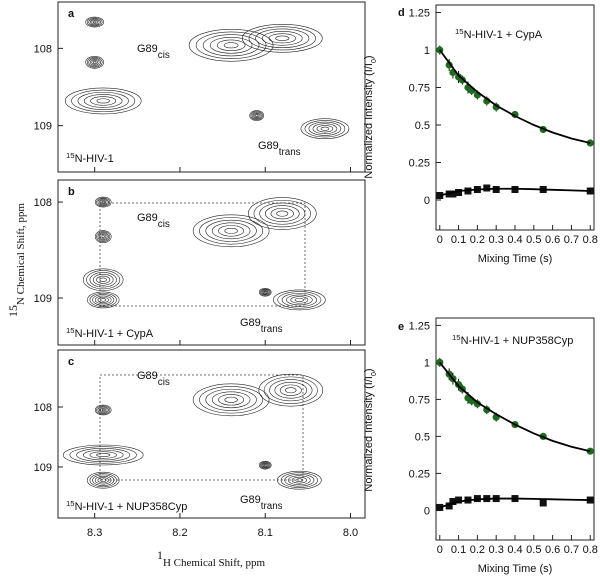 The height and width of the screenshot is (578, 600). I want to click on cis-label-part: cis, so click(164, 224).